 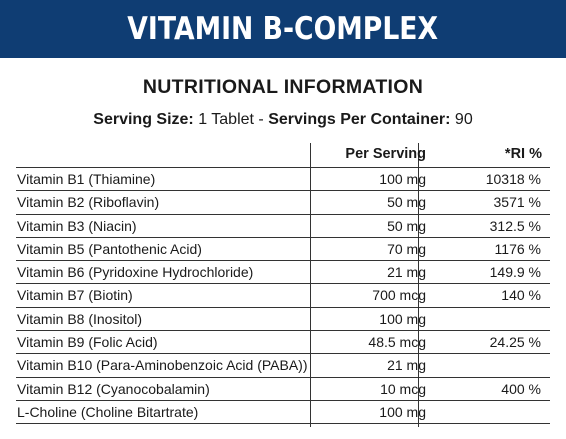 What do you see at coordinates (77, 225) in the screenshot?
I see `nutrient-name: Vitamin B3 (Niacin)` at bounding box center [77, 225].